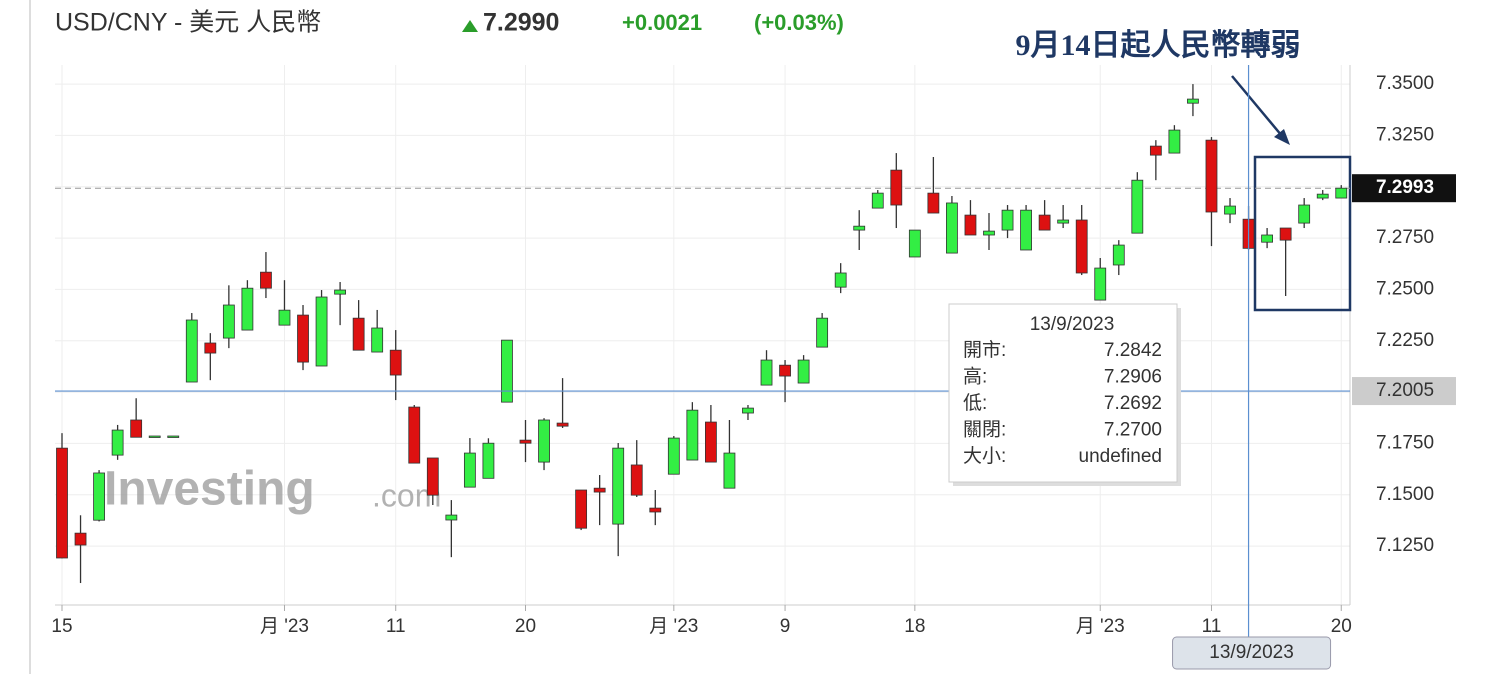 The image size is (1502, 679). I want to click on change-pct: (+0.03%), so click(799, 22).